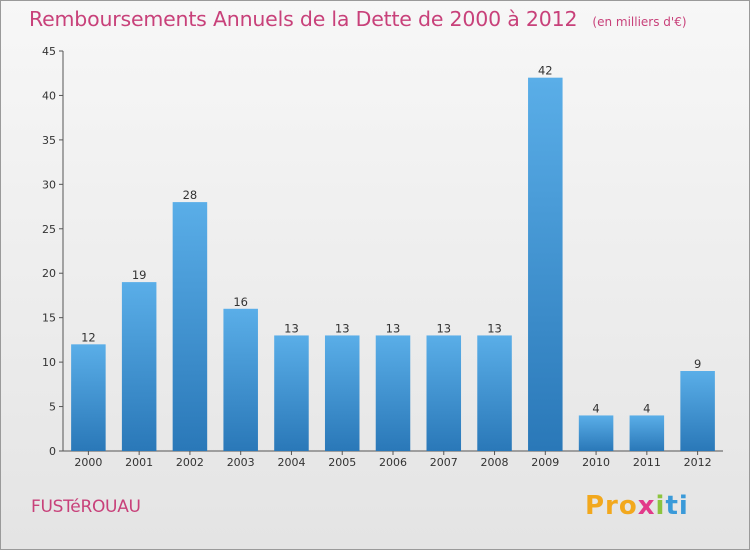 The height and width of the screenshot is (550, 750). What do you see at coordinates (291, 393) in the screenshot?
I see `bar-2004` at bounding box center [291, 393].